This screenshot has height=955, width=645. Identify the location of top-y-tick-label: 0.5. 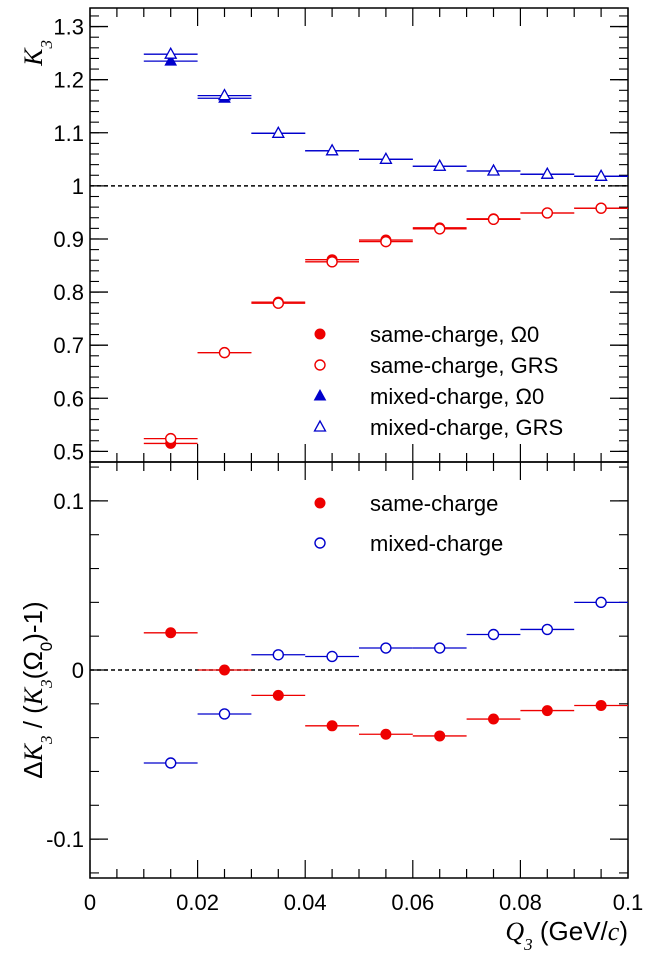
(68, 451).